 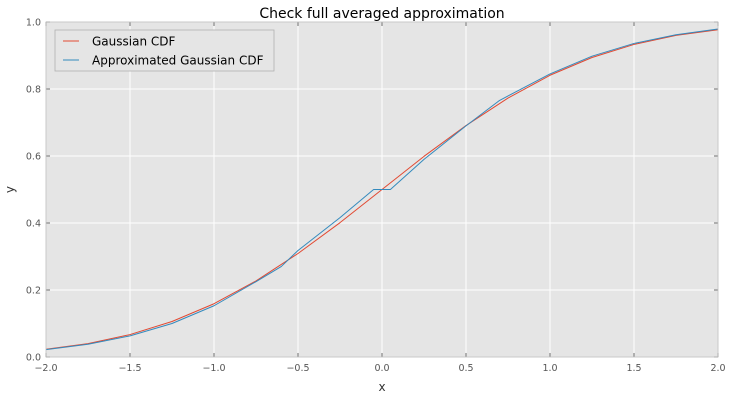 I want to click on chart-title: Check full averaged approximation, so click(x=381, y=14).